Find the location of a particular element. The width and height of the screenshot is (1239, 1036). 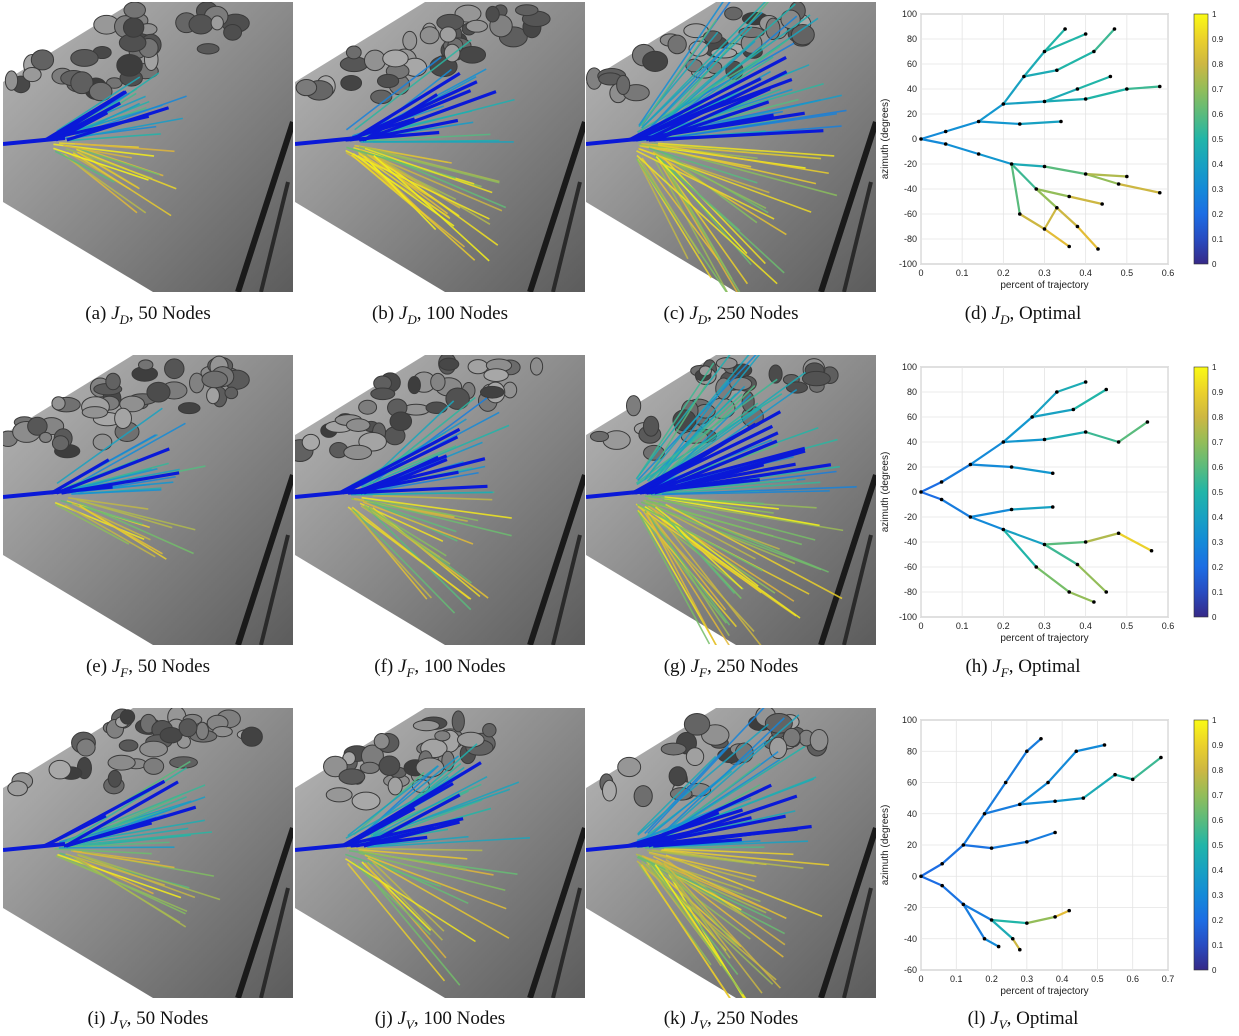

y-axis-label: azimuth (degrees) is located at coordinates (885, 845).